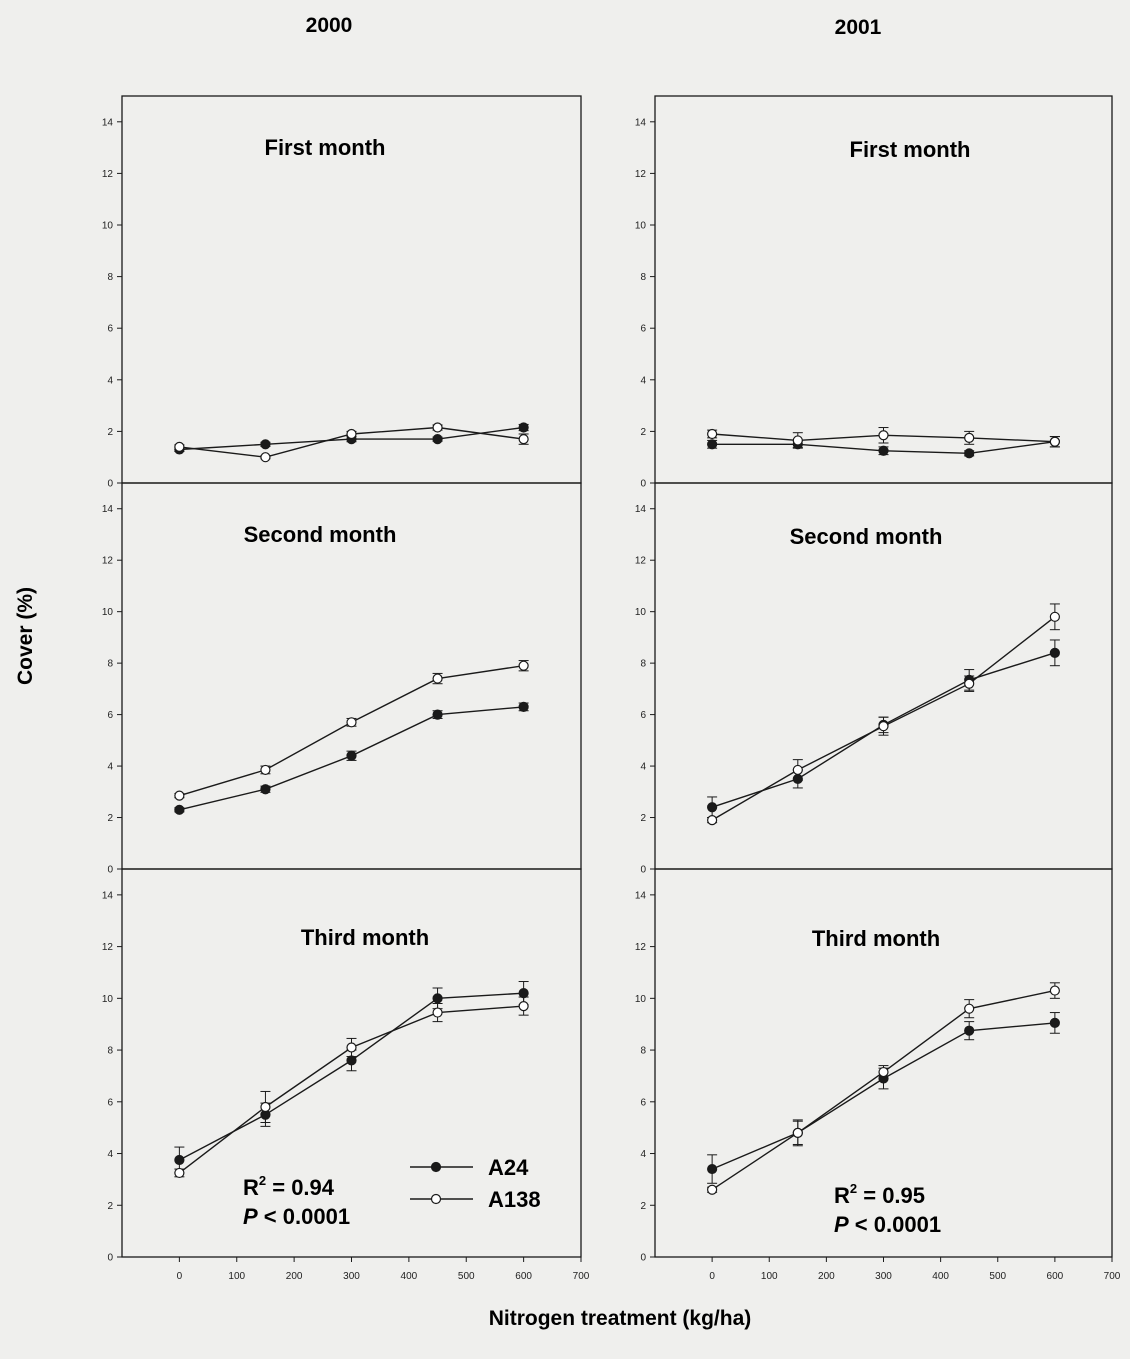 The width and height of the screenshot is (1130, 1359). Describe the element at coordinates (296, 1216) in the screenshot. I see `p-value-2000: P < 0.0001` at that location.